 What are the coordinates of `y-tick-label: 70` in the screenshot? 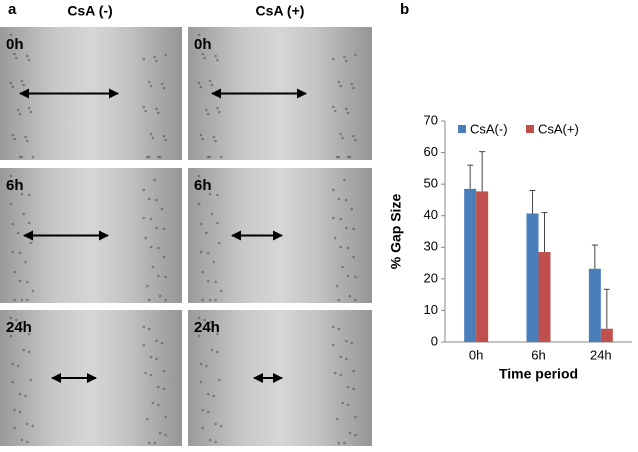 It's located at (431, 119).